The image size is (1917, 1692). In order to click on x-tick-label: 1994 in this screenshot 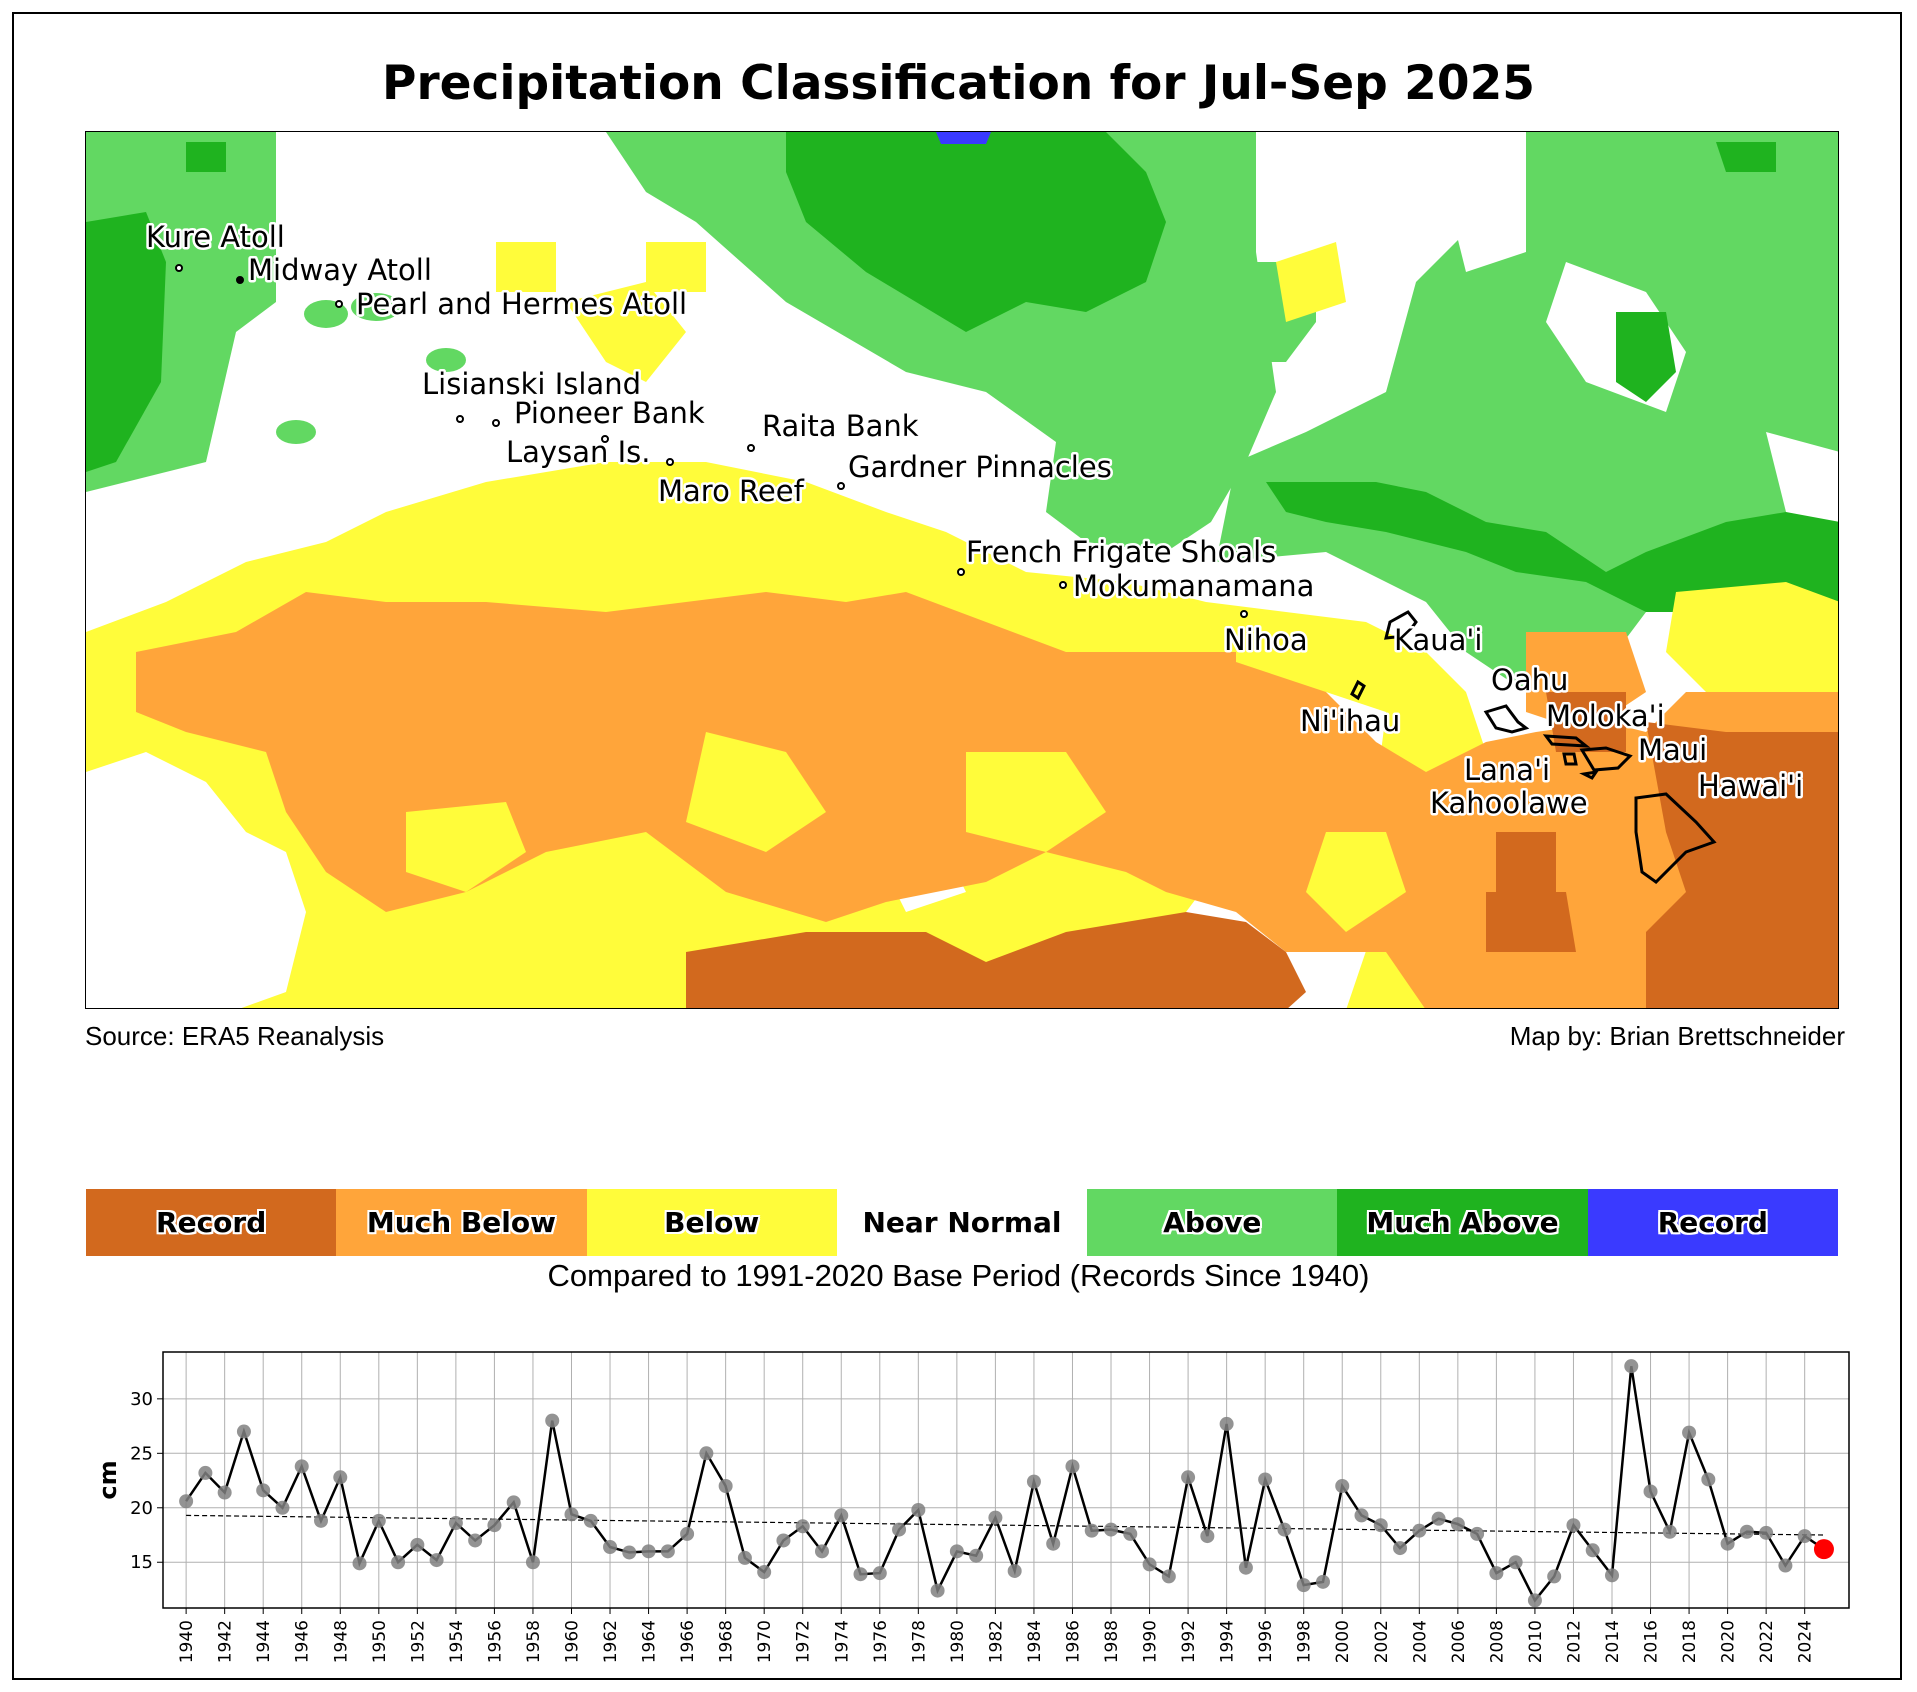, I will do `click(1228, 1641)`.